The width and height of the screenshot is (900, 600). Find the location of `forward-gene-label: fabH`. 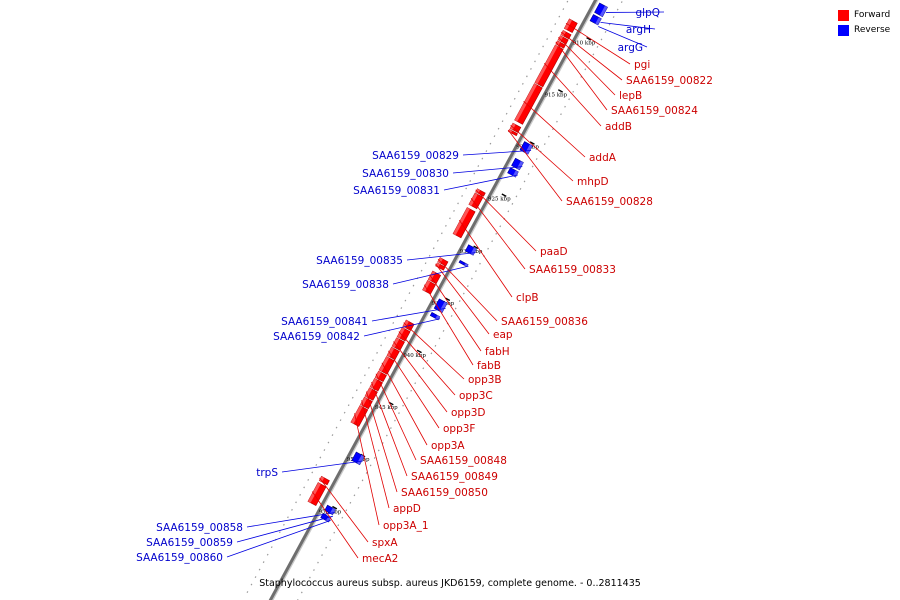

forward-gene-label: fabH is located at coordinates (497, 352).